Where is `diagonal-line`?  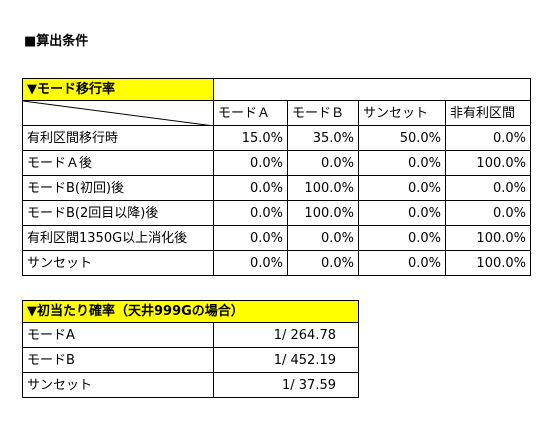
diagonal-line is located at coordinates (117, 113).